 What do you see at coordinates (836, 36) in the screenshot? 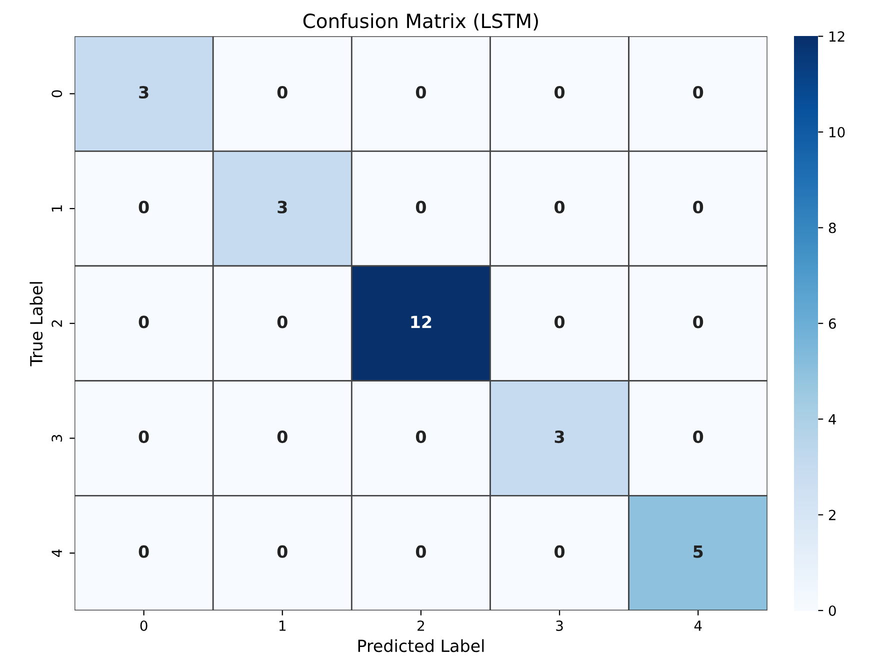
I see `color-bar-label: 12` at bounding box center [836, 36].